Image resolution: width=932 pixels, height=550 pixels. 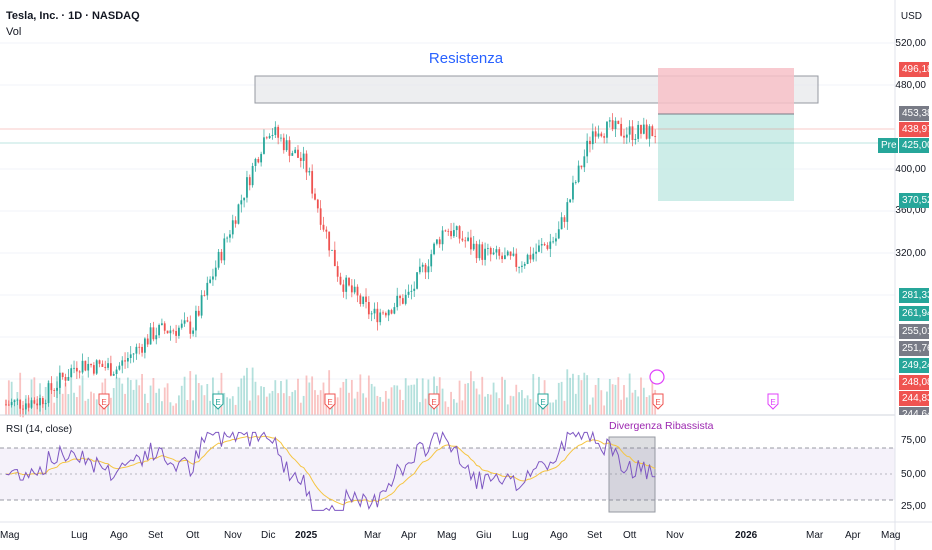 What do you see at coordinates (726, 91) in the screenshot?
I see `stop-zone` at bounding box center [726, 91].